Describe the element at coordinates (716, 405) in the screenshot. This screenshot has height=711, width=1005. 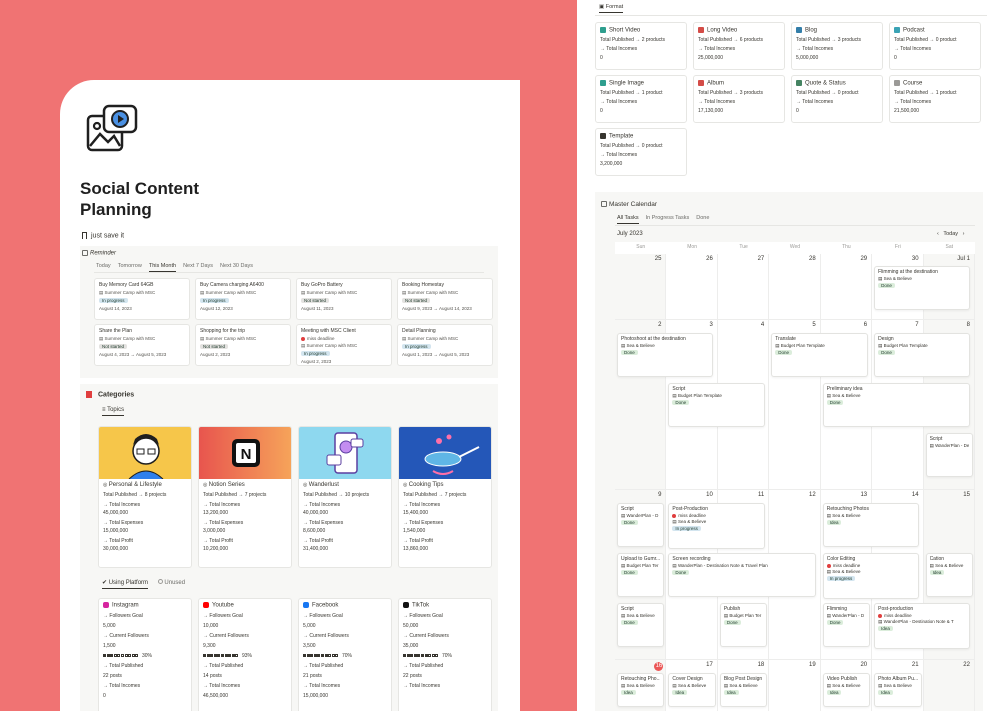
I see `calendar-event: Script ▤ Budget Plan Template Done` at that location.